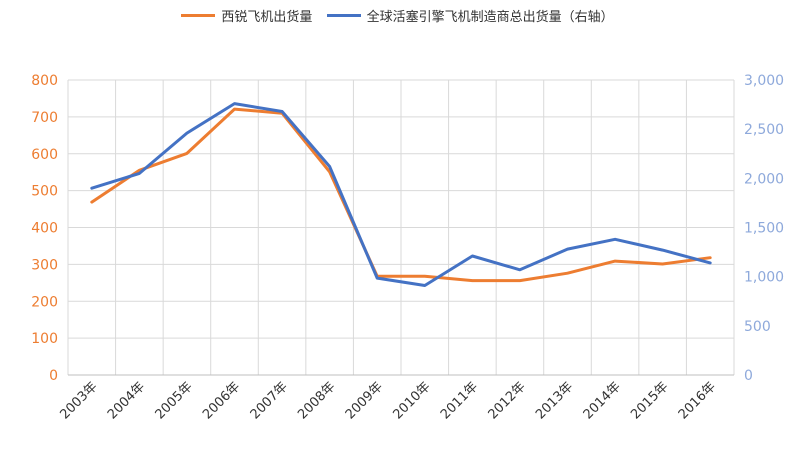 The width and height of the screenshot is (795, 459). I want to click on y-right-tick-label: 1,500, so click(764, 229).